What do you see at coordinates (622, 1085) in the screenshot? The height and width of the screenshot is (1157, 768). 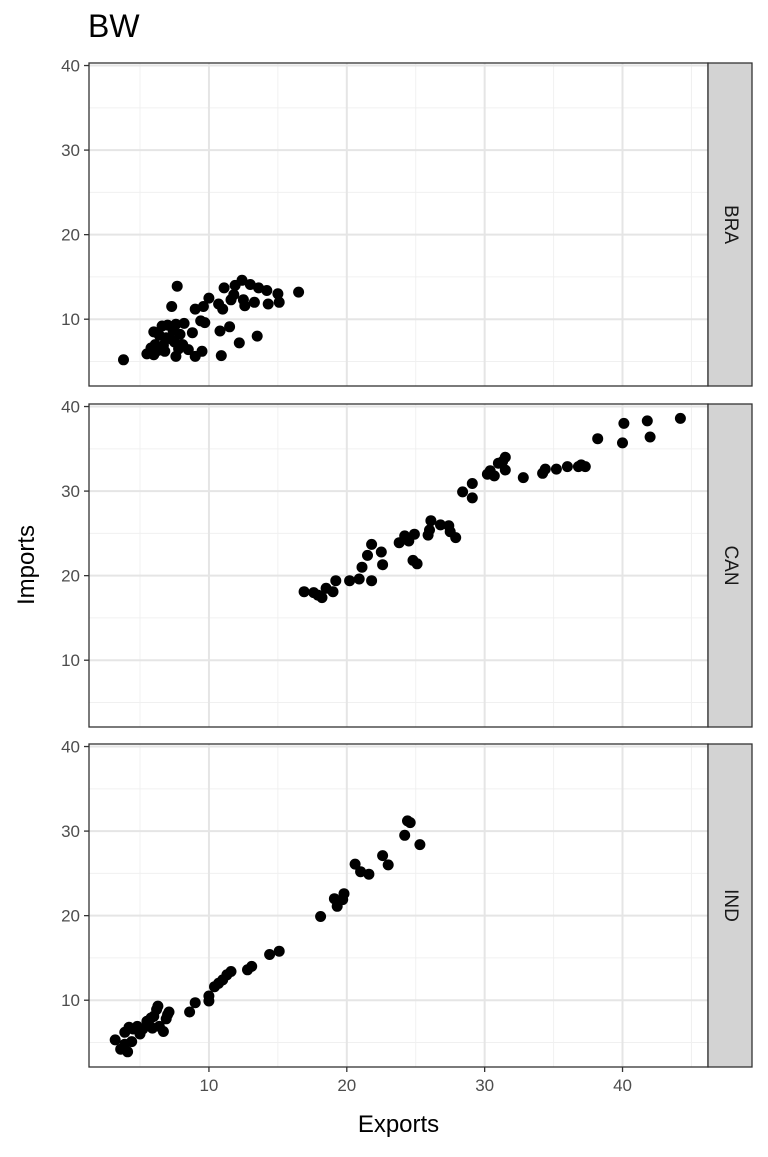 I see `x-tick-label: 40` at bounding box center [622, 1085].